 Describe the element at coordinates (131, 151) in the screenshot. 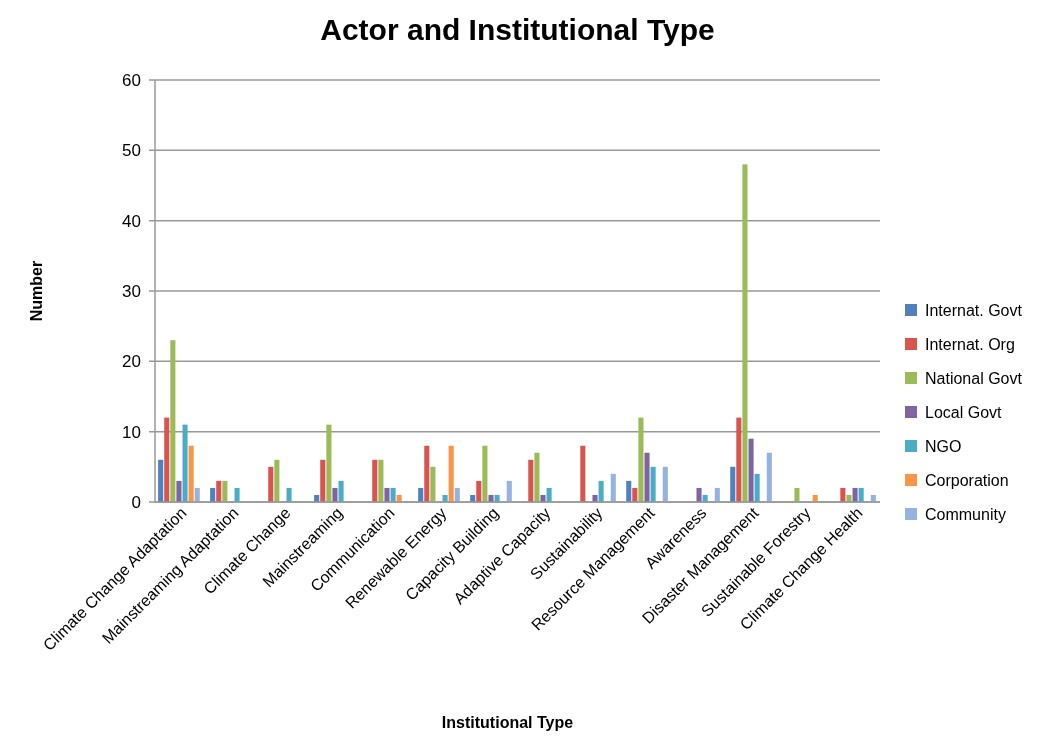

I see `y-tick-label: 50` at that location.